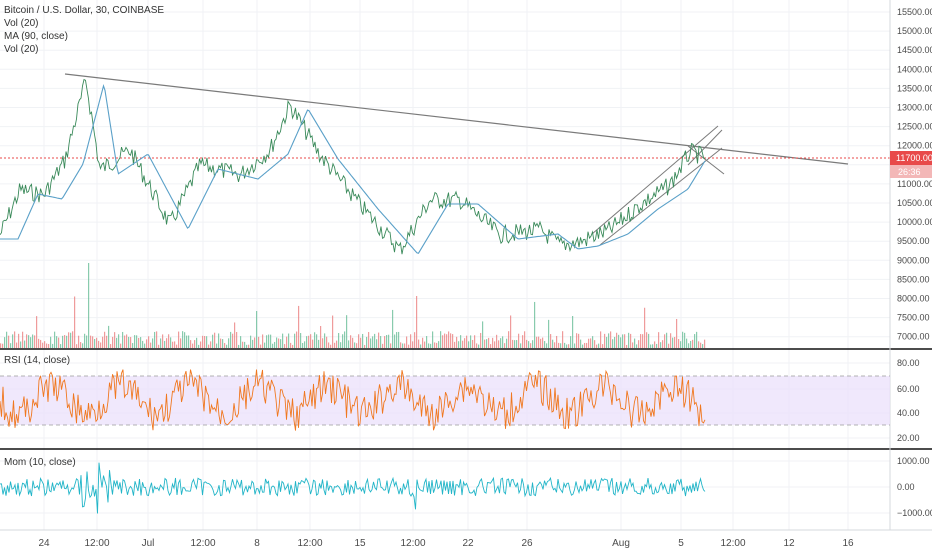 The width and height of the screenshot is (932, 550). I want to click on price-tick-label: 11000.00, so click(914, 184).